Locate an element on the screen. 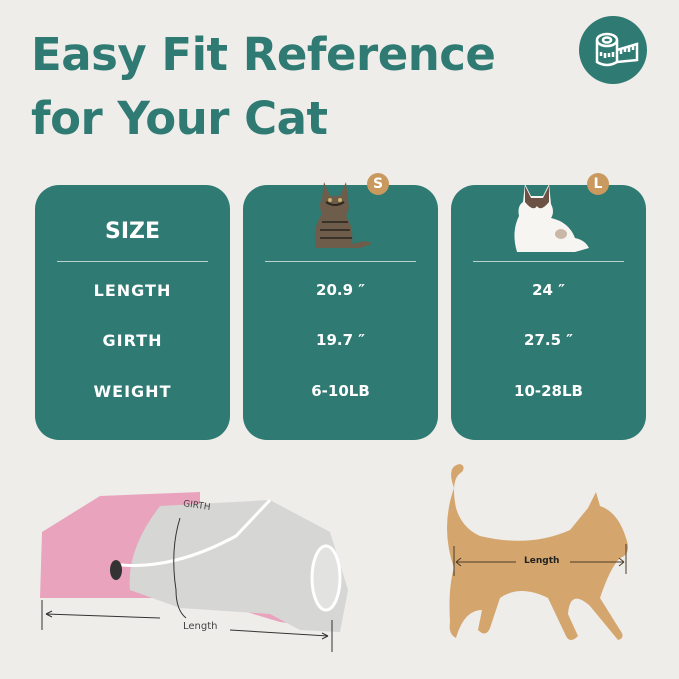 This screenshot has height=679, width=679. measuring-tape-icon is located at coordinates (613, 50).